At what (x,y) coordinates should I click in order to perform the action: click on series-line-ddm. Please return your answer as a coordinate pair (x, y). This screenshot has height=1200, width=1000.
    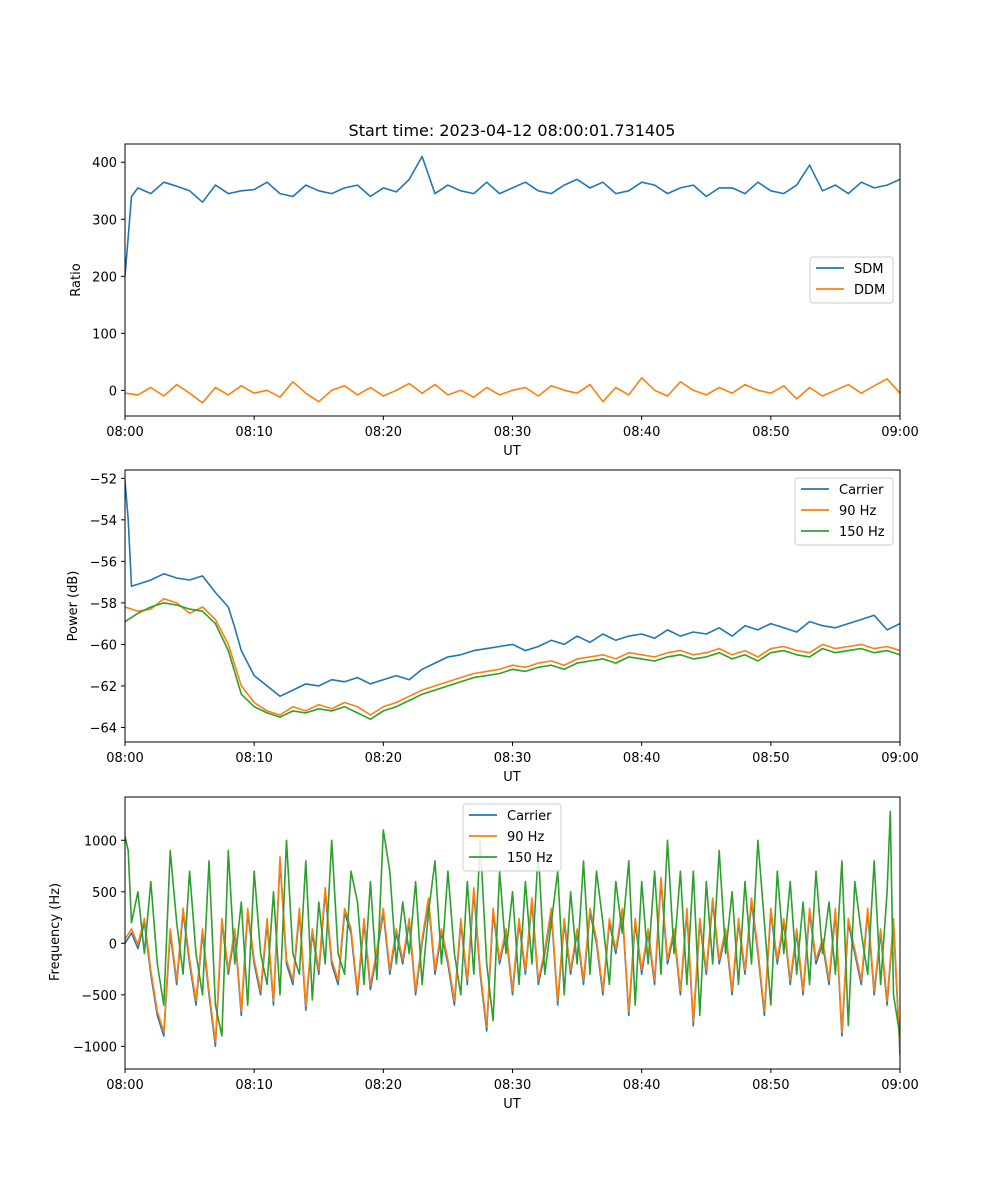
    Looking at the image, I should click on (512, 390).